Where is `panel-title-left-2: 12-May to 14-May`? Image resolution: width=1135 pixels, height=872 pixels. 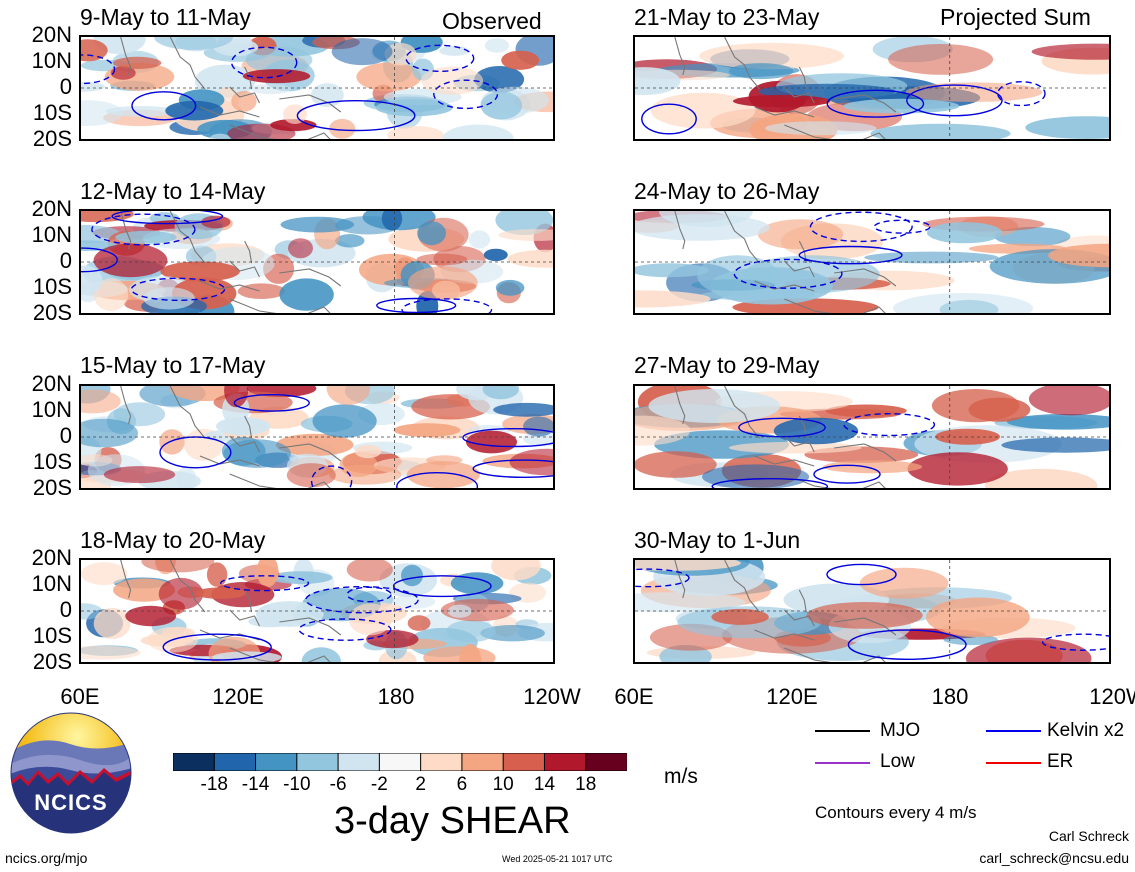
panel-title-left-2: 12-May to 14-May is located at coordinates (173, 191).